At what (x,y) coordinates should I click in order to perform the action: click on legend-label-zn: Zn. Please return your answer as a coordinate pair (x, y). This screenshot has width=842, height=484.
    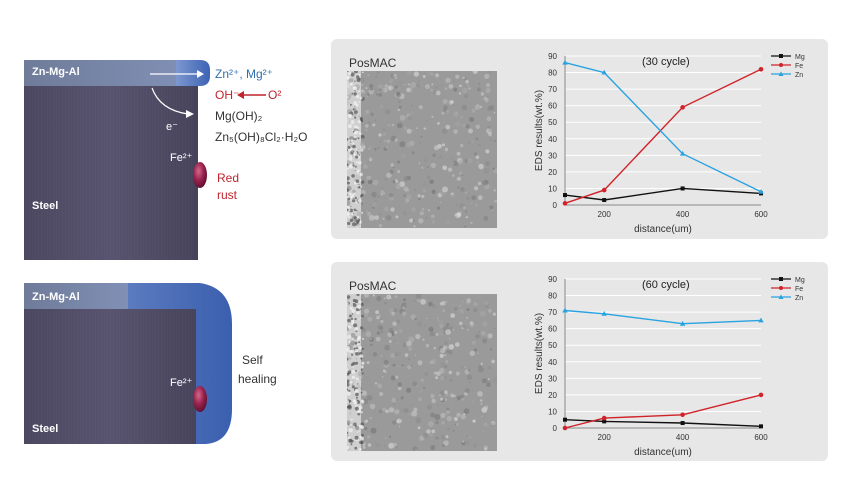
    Looking at the image, I should click on (799, 75).